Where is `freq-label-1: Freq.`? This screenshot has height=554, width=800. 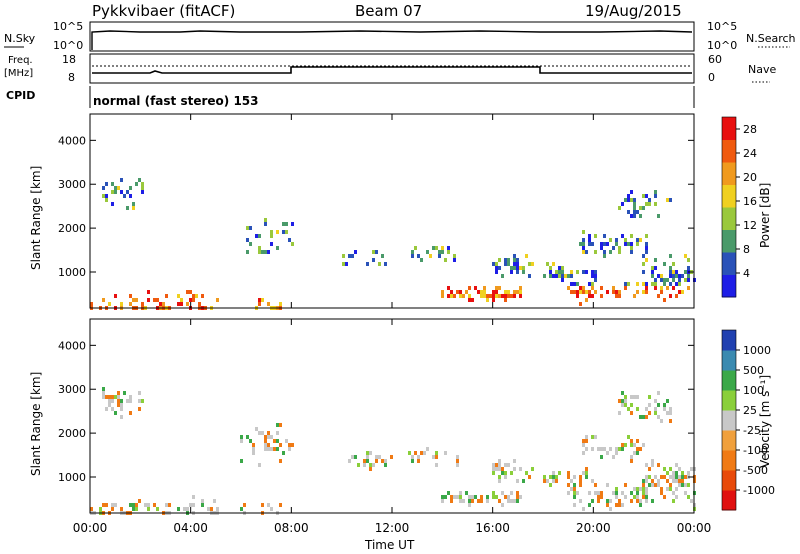 freq-label-1: Freq. is located at coordinates (20, 60).